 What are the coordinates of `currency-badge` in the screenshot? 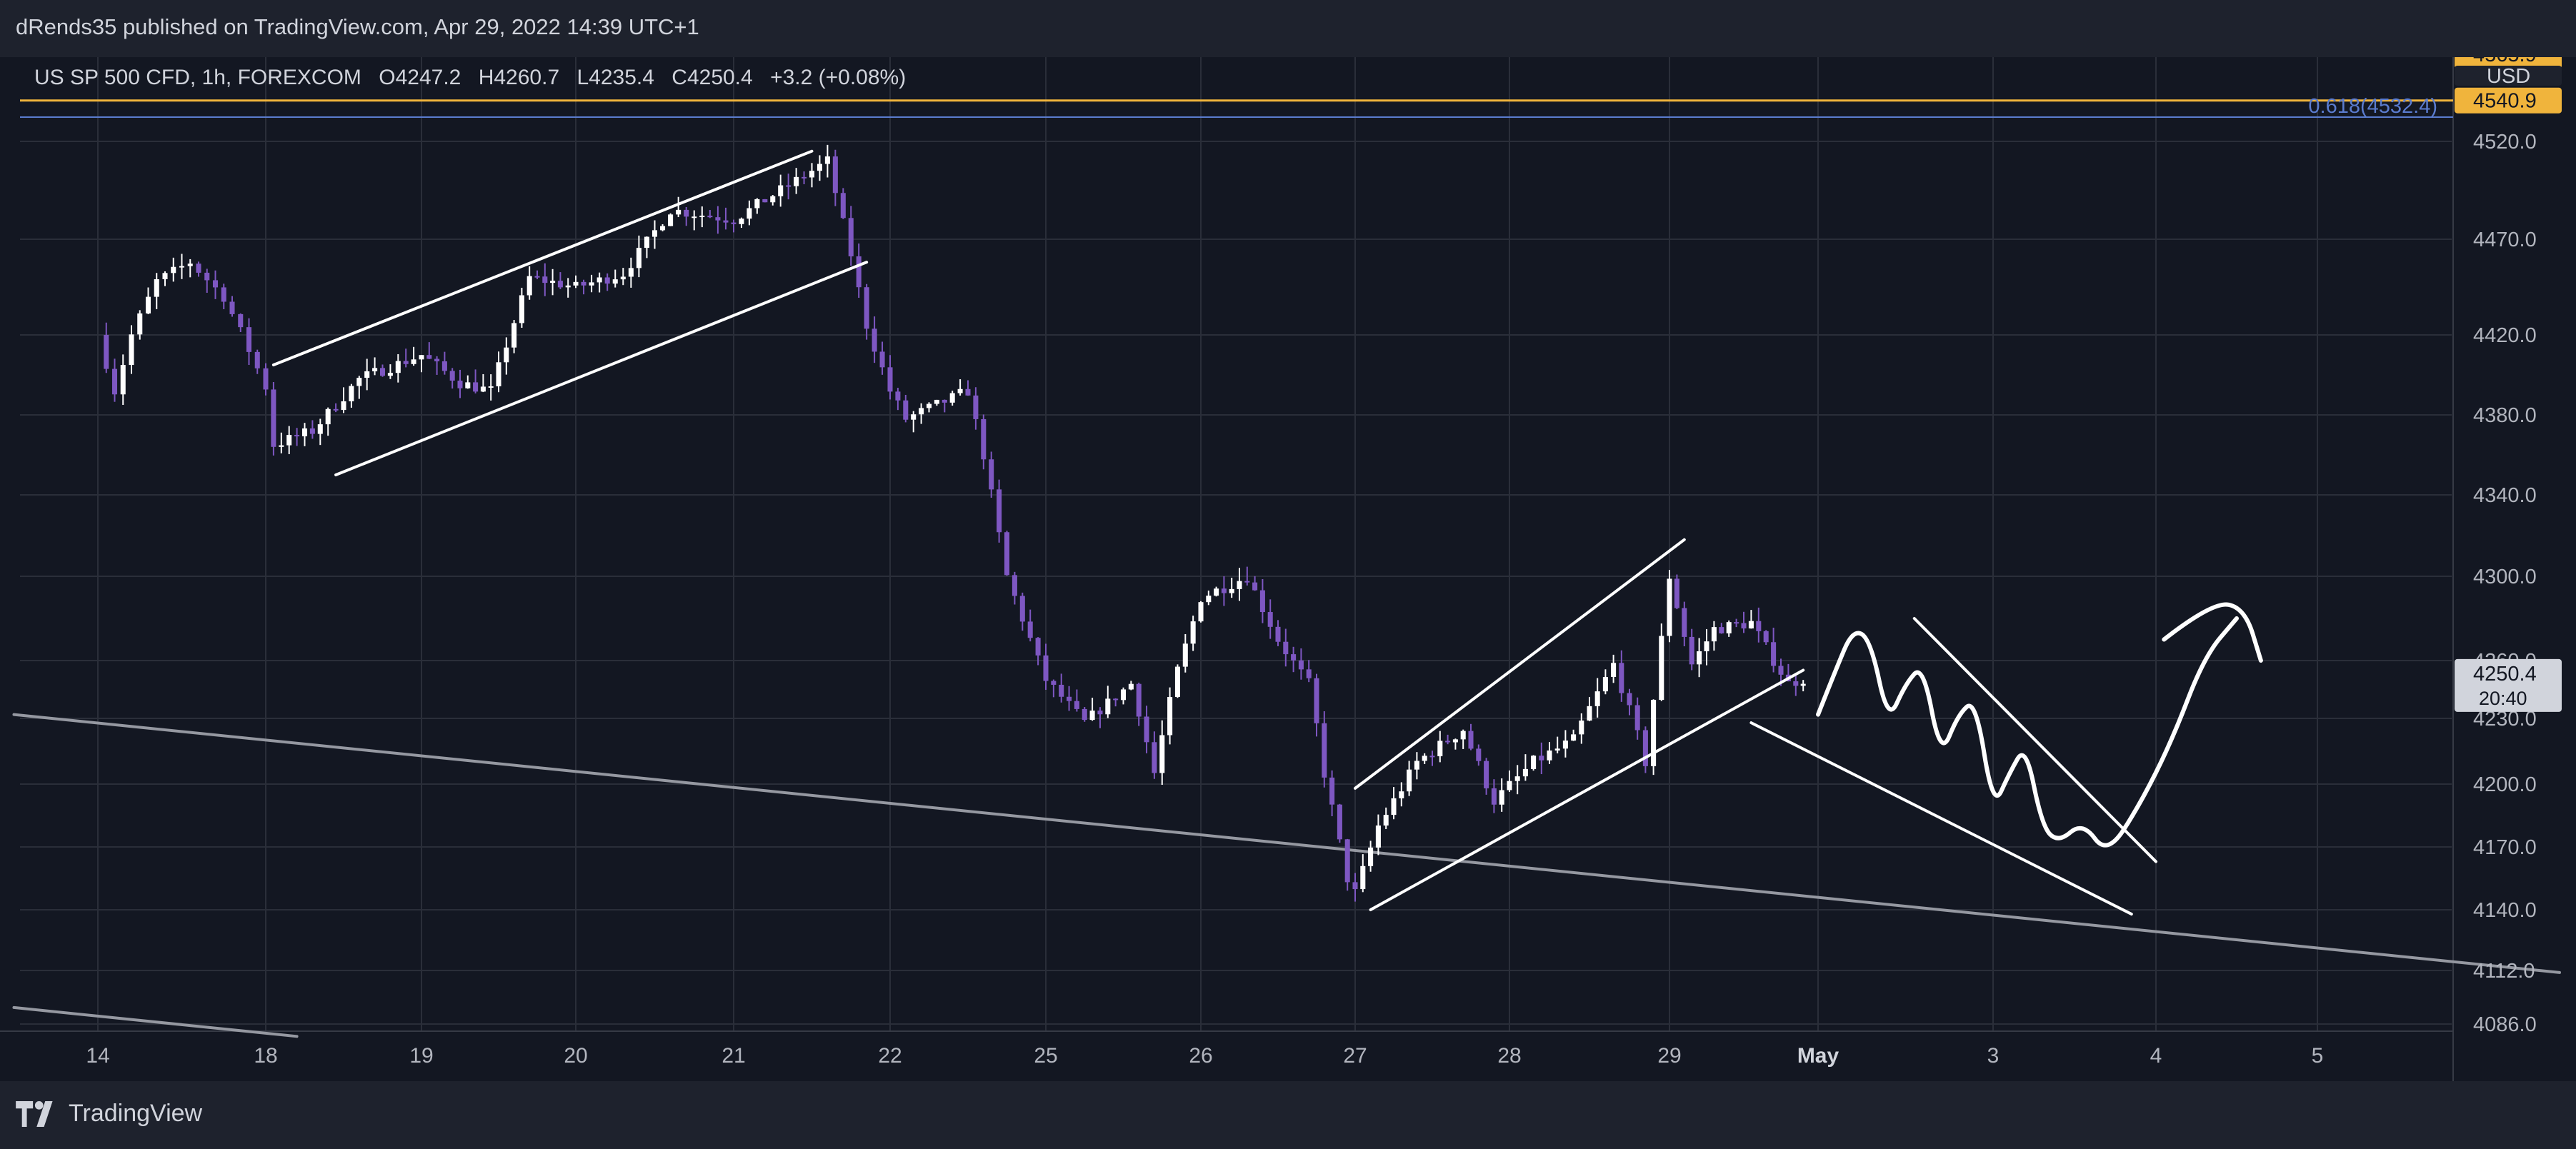 It's located at (2508, 76).